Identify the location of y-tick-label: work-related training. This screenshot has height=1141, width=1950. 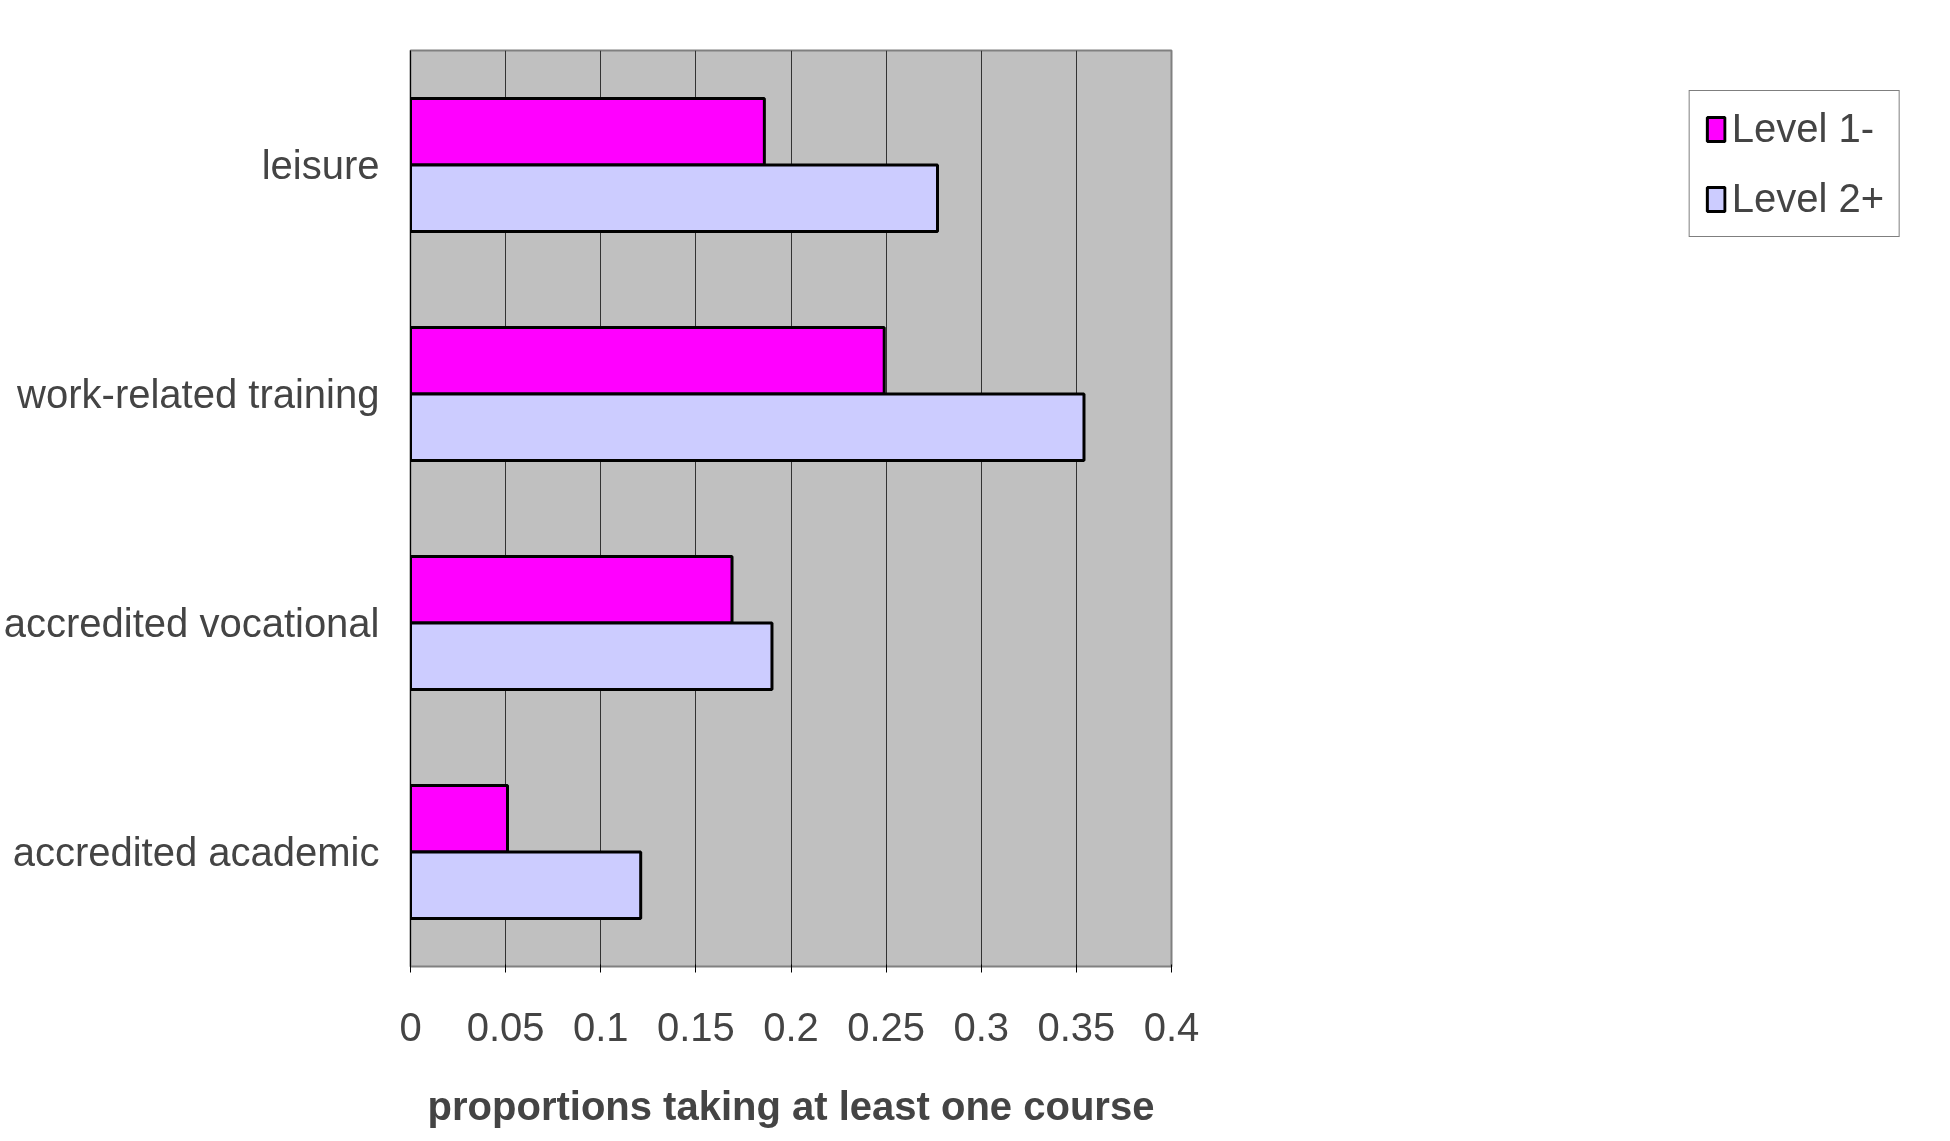
(198, 394).